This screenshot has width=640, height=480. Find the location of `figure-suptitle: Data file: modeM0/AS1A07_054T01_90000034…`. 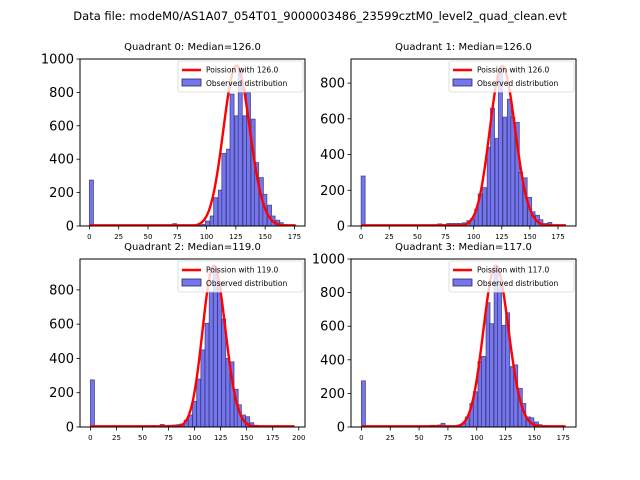

figure-suptitle: Data file: modeM0/AS1A07_054T01_90000034… is located at coordinates (320, 16).